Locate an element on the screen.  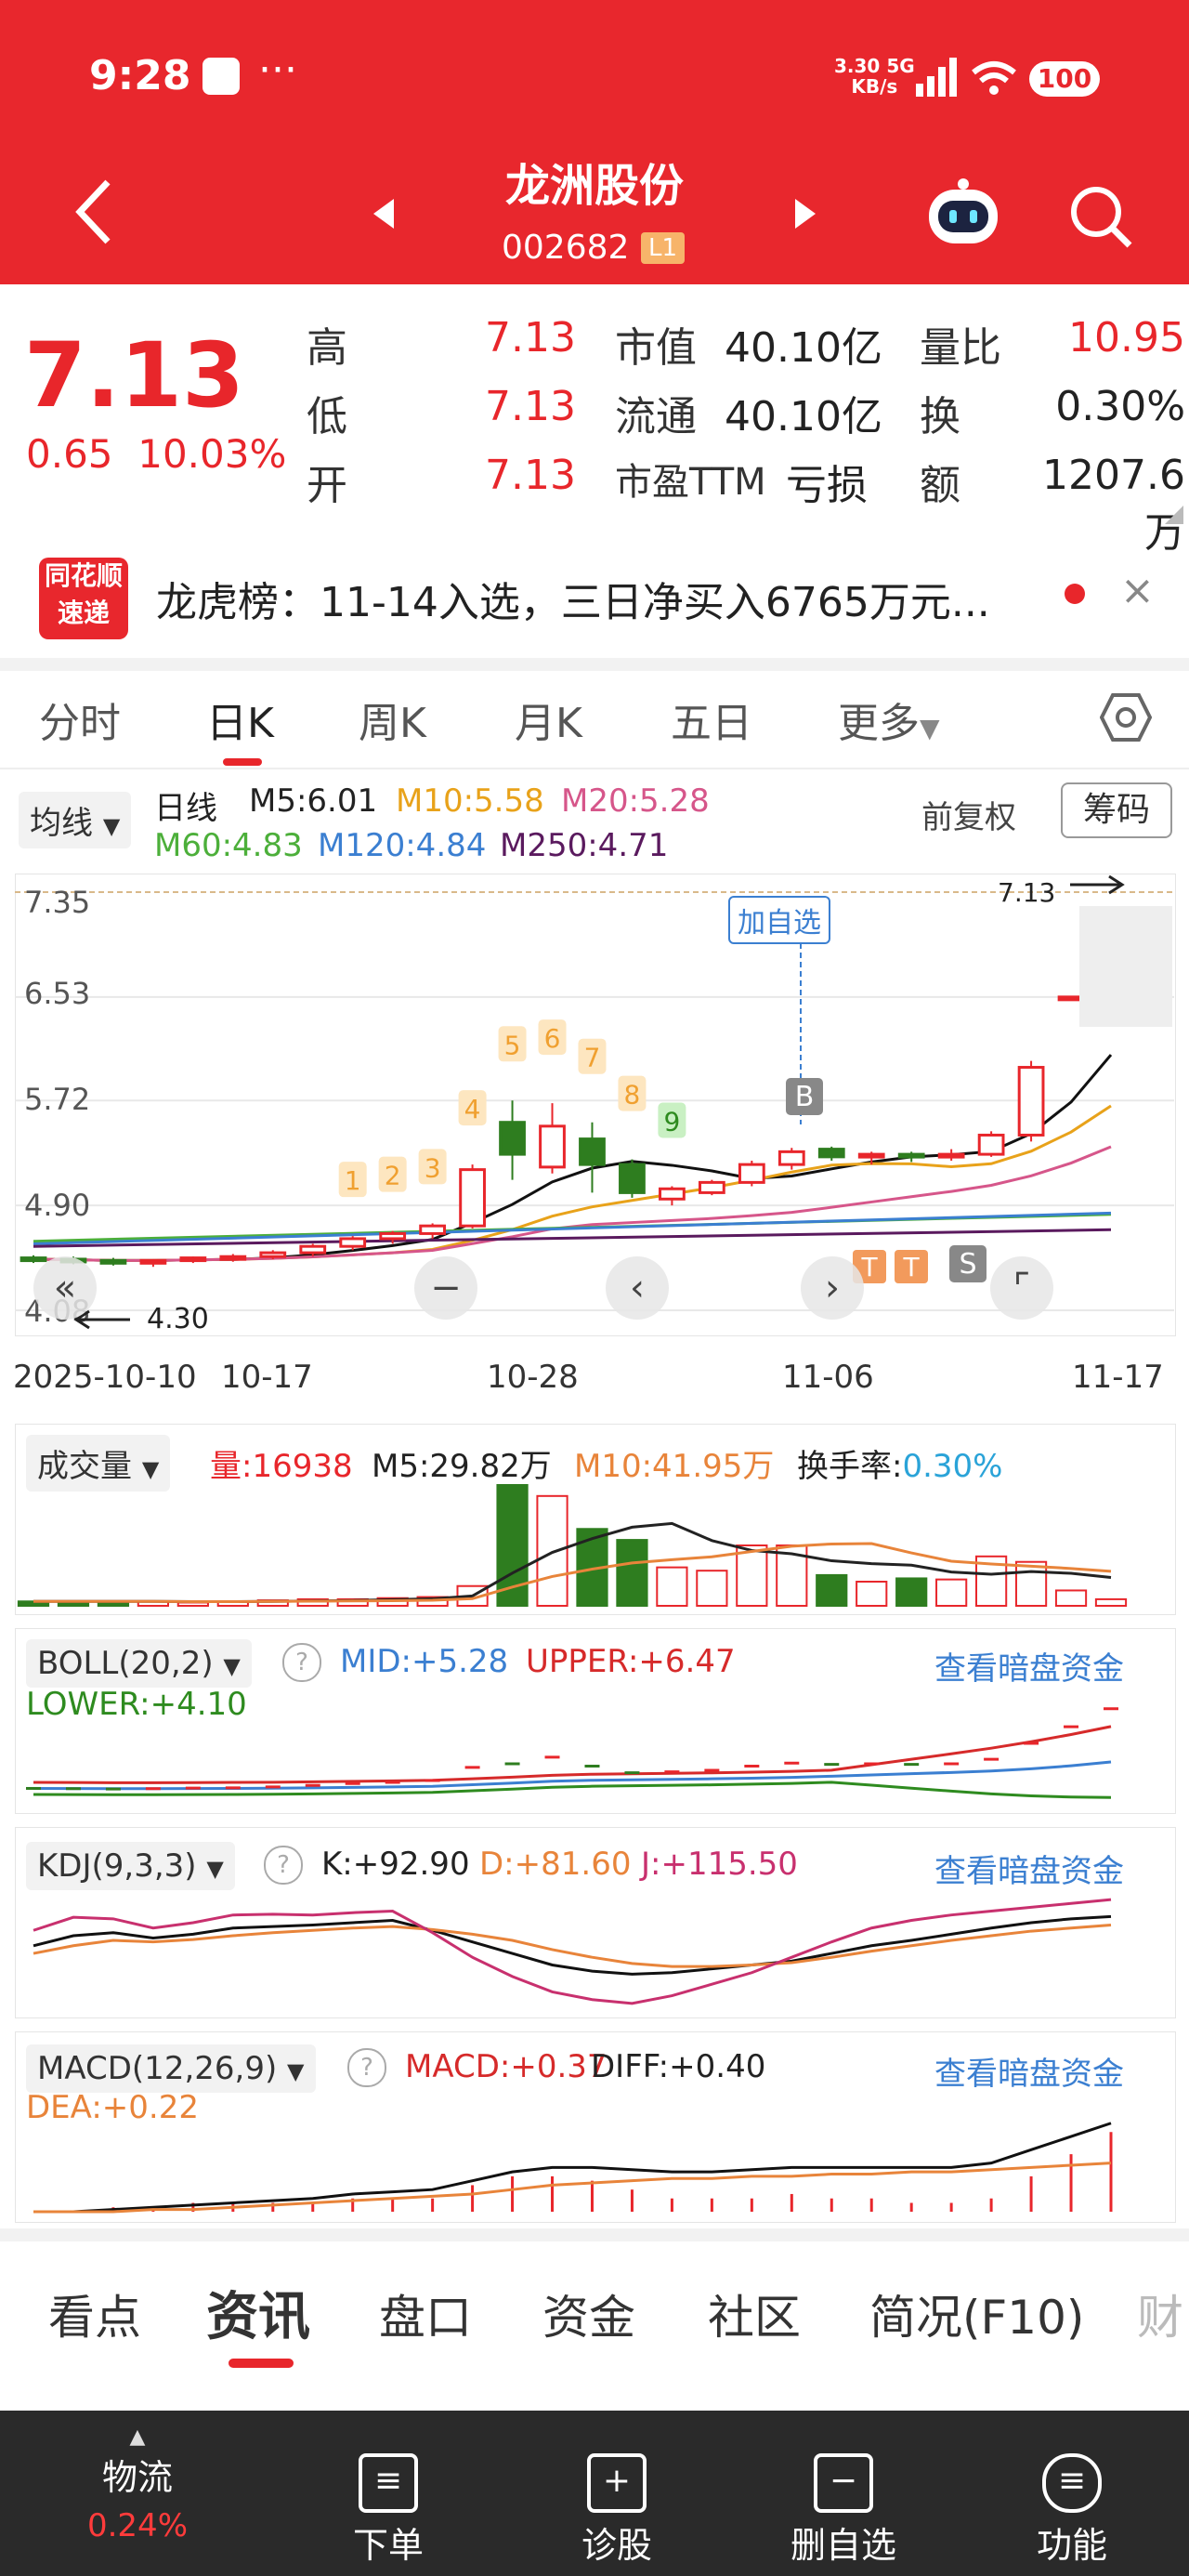
volume-m5: M5:29.82万 is located at coordinates (462, 1466).